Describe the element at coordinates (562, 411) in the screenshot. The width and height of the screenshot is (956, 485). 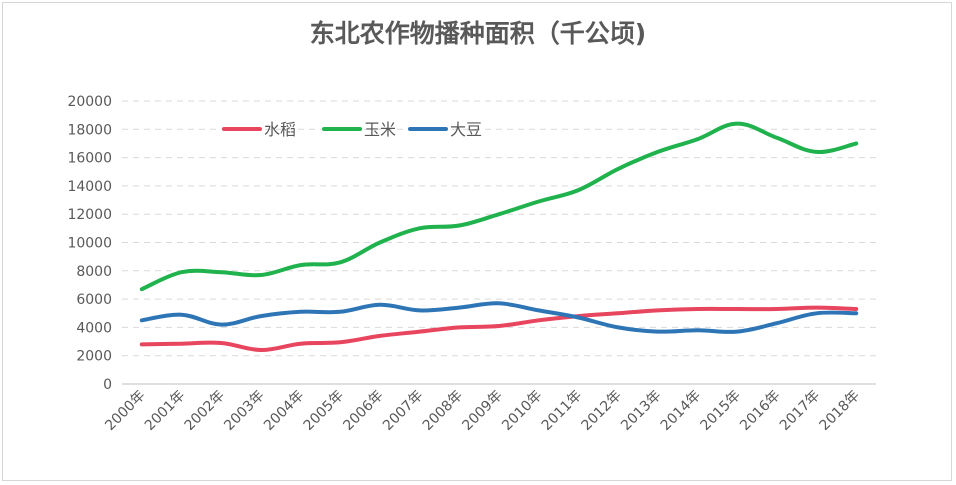
I see `x-tick-label: 2011年` at that location.